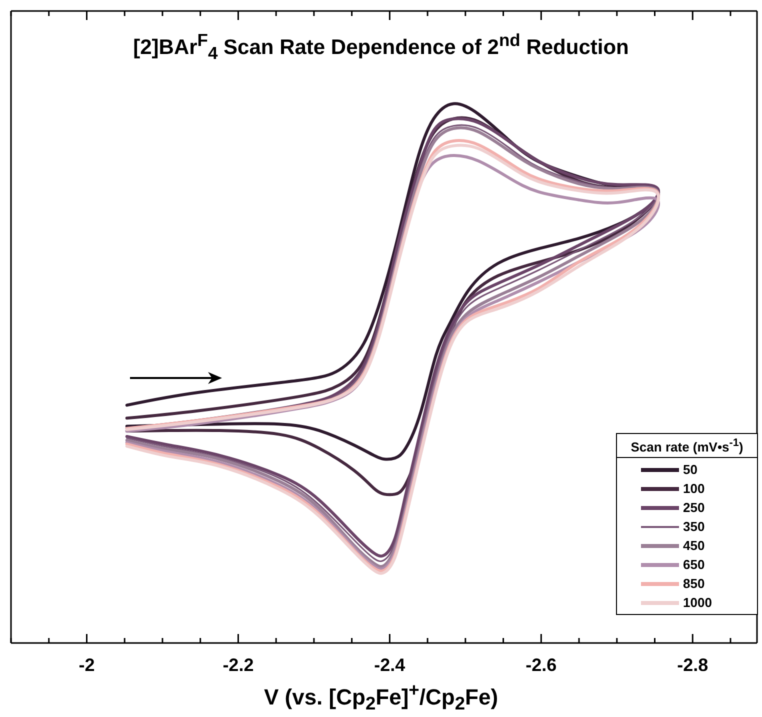  I want to click on legend-label: 350, so click(694, 526).